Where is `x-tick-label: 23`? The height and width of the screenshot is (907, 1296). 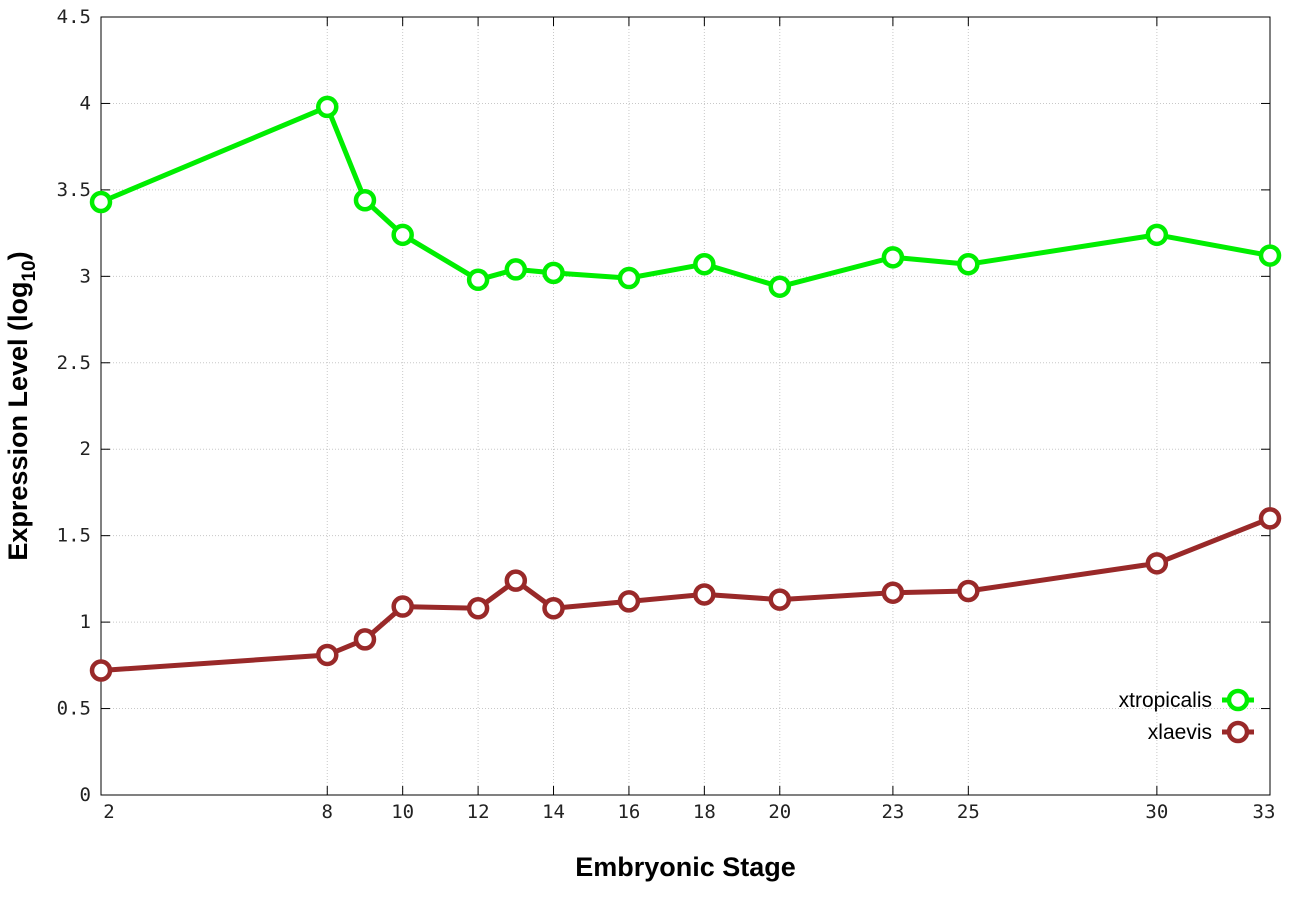
x-tick-label: 23 is located at coordinates (892, 812).